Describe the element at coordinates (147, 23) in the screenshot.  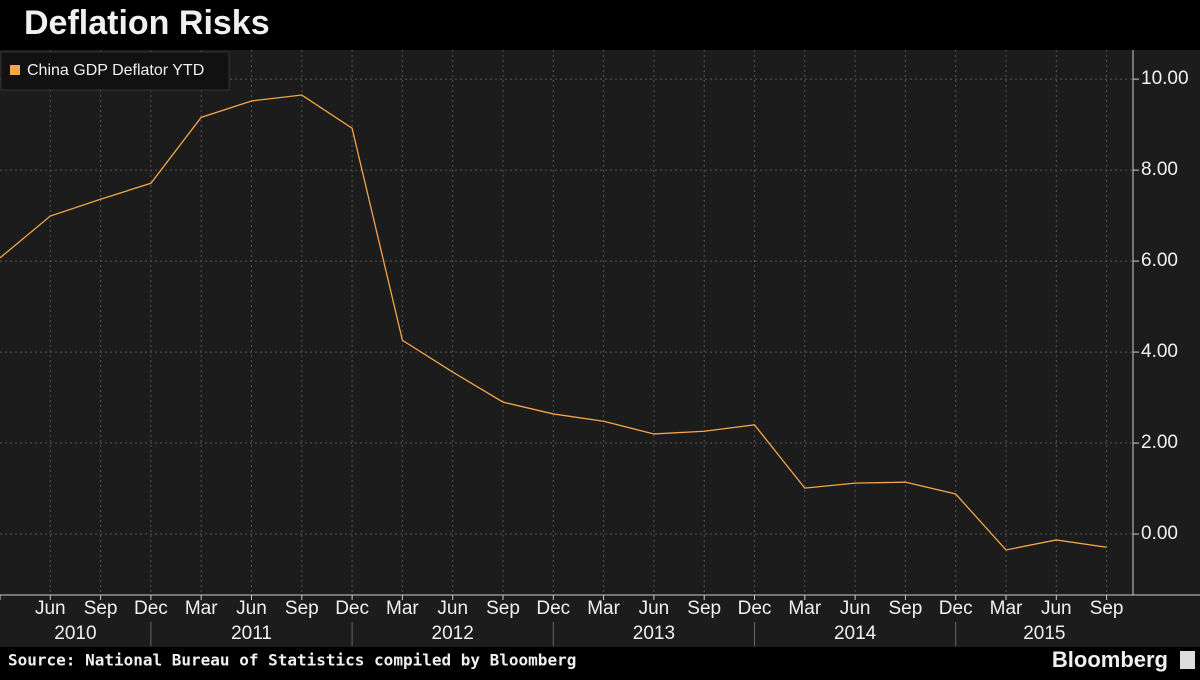
I see `chart-title: Deflation Risks` at that location.